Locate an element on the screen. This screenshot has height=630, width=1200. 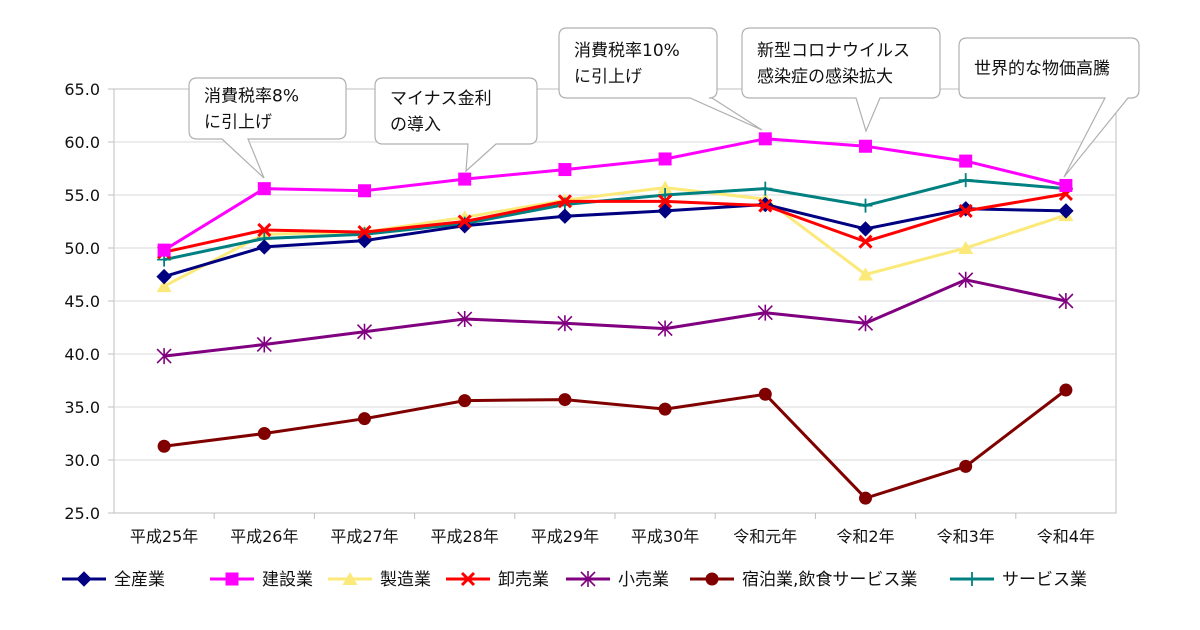
y-tick-label: 65.0 is located at coordinates (82, 89).